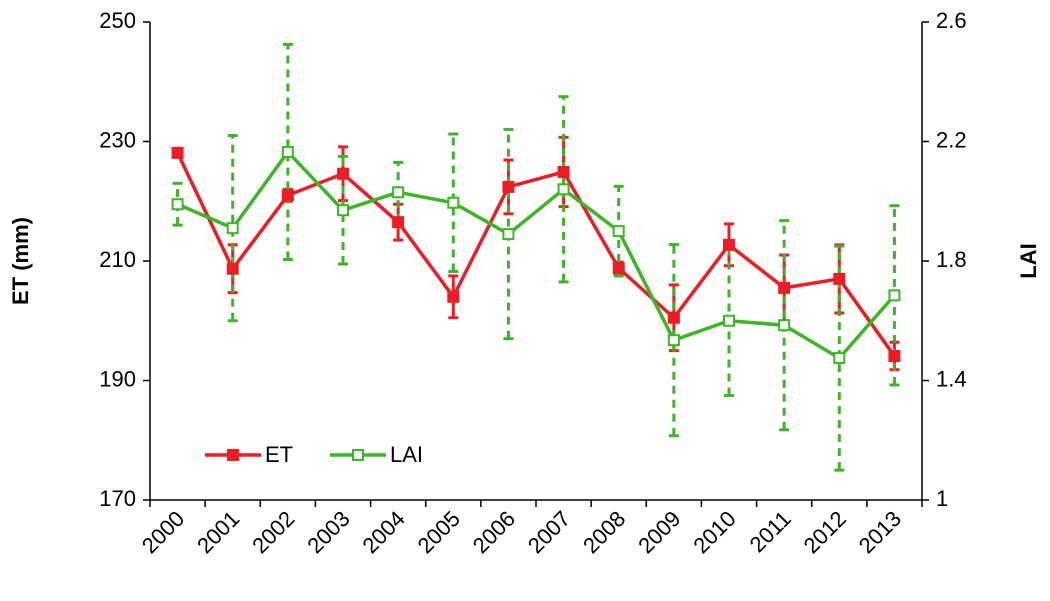 This screenshot has height=601, width=1050. What do you see at coordinates (273, 532) in the screenshot?
I see `x-tick-label: 2002` at bounding box center [273, 532].